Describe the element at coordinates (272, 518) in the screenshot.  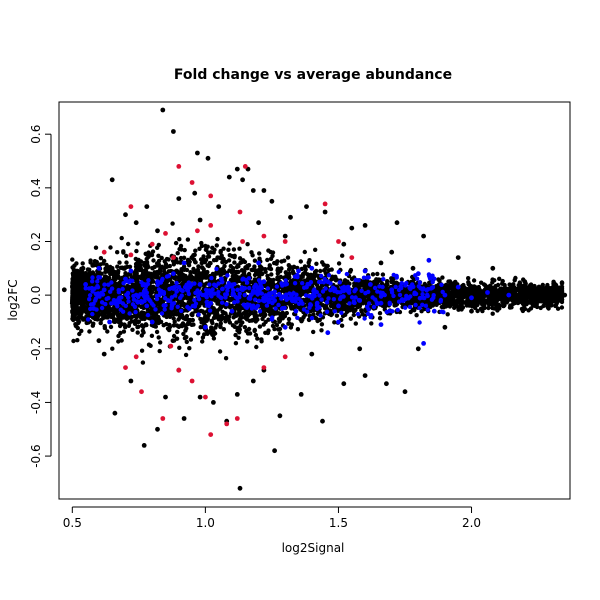
I see `x-axis: 0.5 1.0 1.5 2.0` at that location.